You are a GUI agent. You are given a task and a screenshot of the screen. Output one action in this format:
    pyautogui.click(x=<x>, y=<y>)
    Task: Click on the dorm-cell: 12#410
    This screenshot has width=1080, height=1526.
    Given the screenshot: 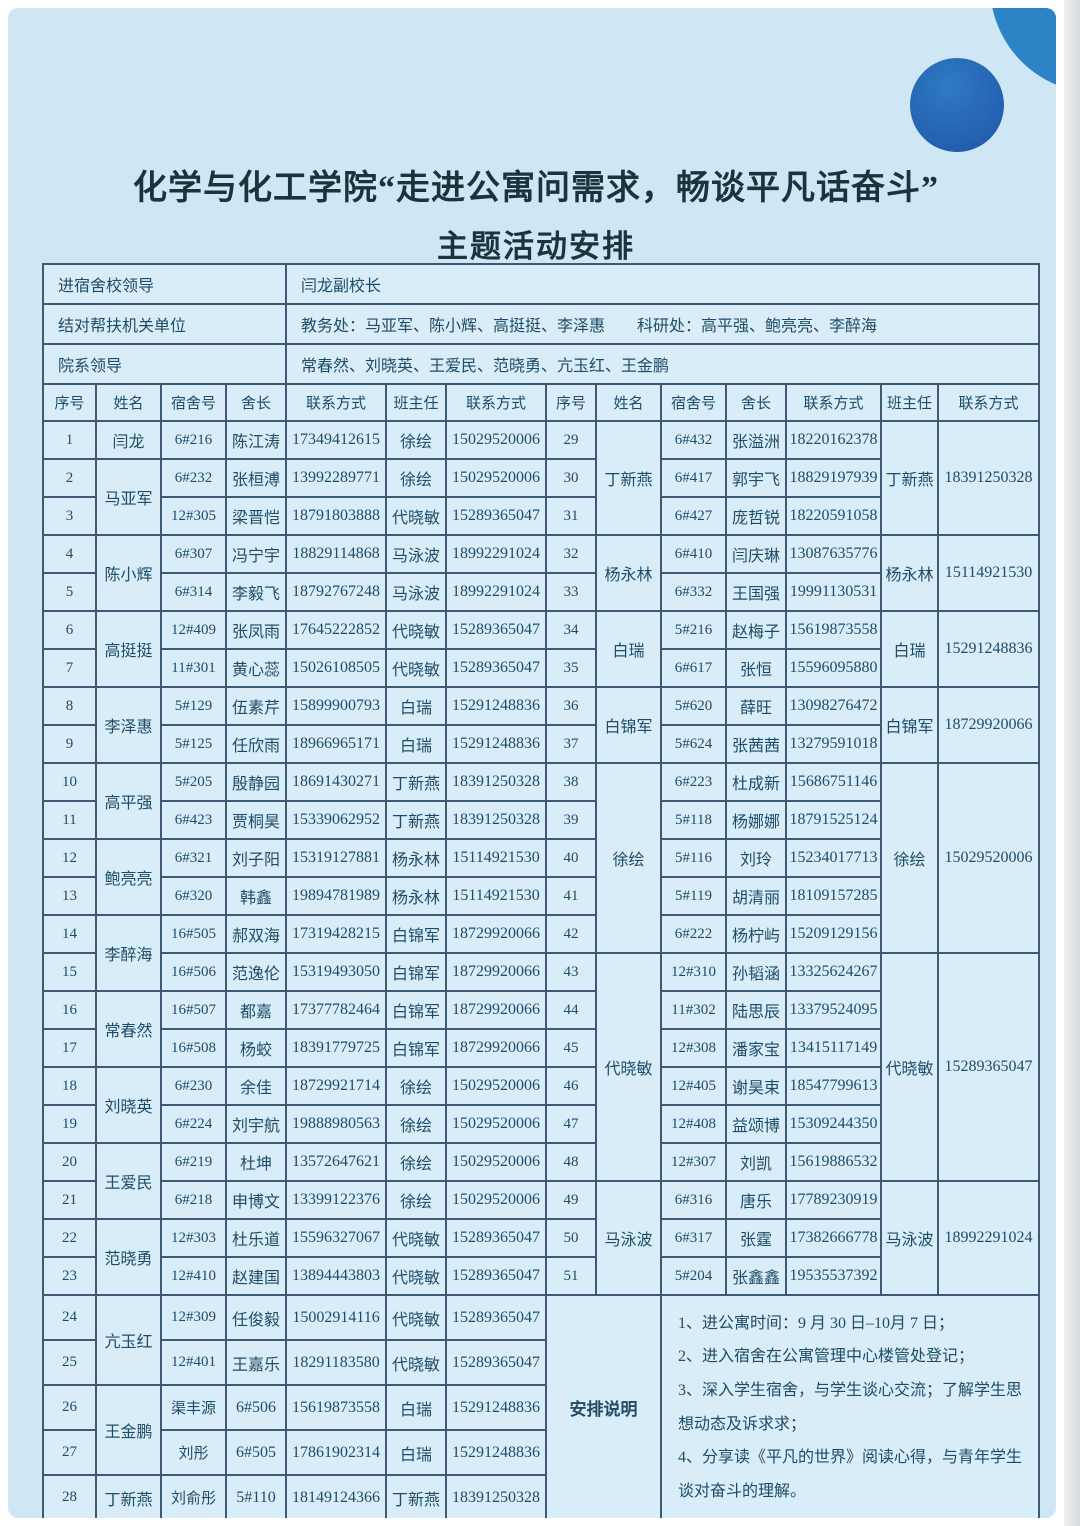 What is the action you would take?
    pyautogui.click(x=193, y=1276)
    